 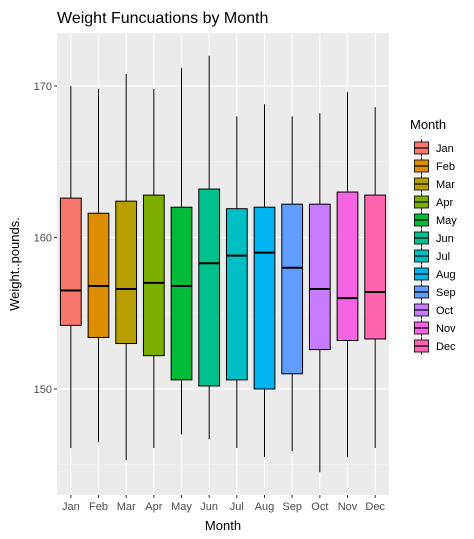 What do you see at coordinates (153, 507) in the screenshot?
I see `x-tick-label: Apr` at bounding box center [153, 507].